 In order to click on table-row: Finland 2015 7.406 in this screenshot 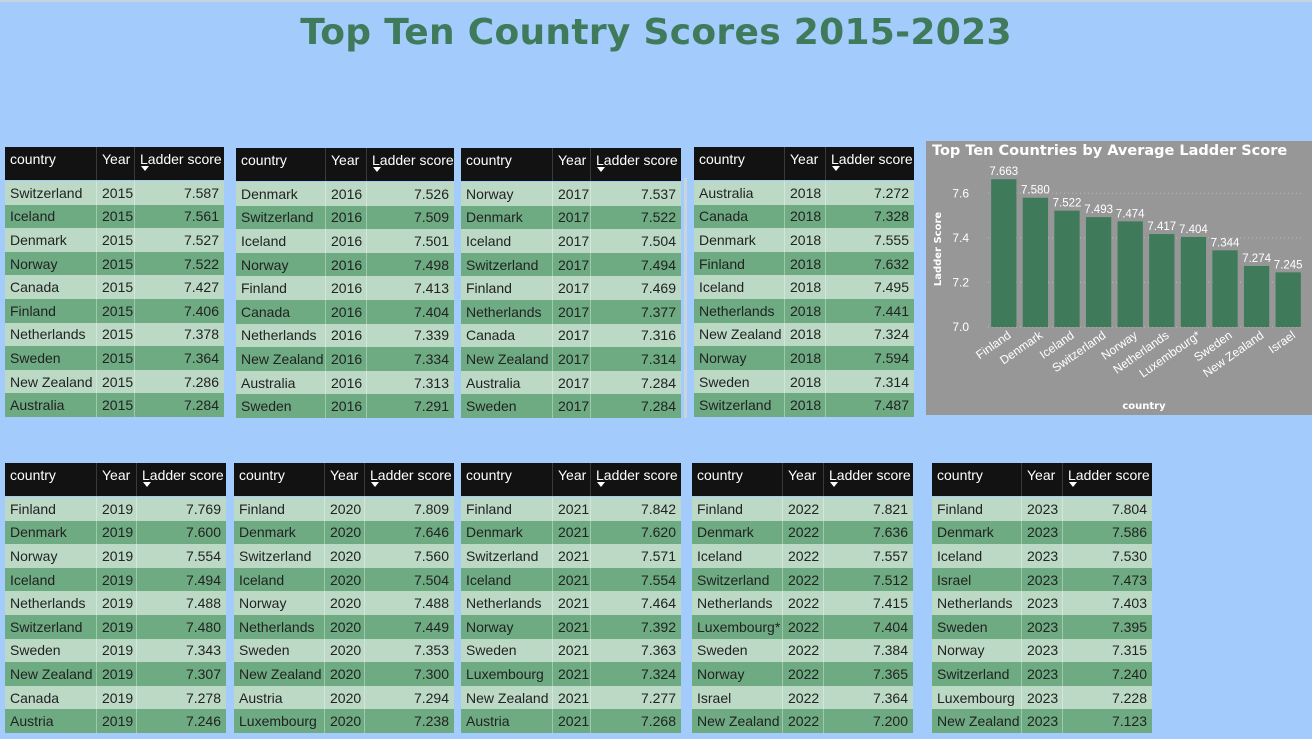, I will do `click(114, 310)`.